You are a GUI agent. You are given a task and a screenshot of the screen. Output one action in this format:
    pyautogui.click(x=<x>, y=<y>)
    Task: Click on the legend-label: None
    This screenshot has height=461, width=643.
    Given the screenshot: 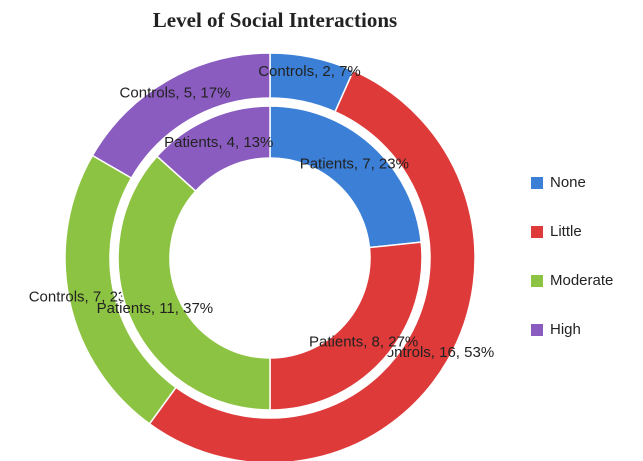 What is the action you would take?
    pyautogui.click(x=568, y=182)
    